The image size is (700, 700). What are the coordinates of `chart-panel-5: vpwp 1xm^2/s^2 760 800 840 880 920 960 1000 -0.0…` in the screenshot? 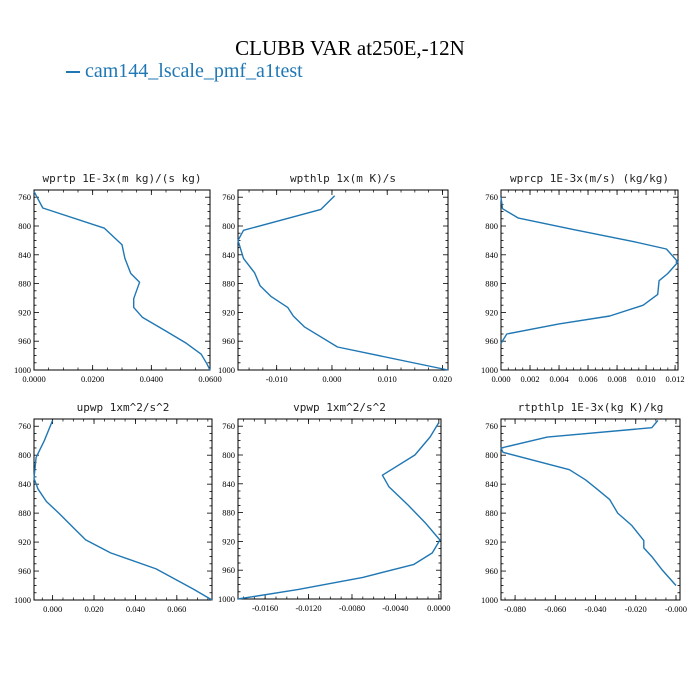 It's located at (334, 507).